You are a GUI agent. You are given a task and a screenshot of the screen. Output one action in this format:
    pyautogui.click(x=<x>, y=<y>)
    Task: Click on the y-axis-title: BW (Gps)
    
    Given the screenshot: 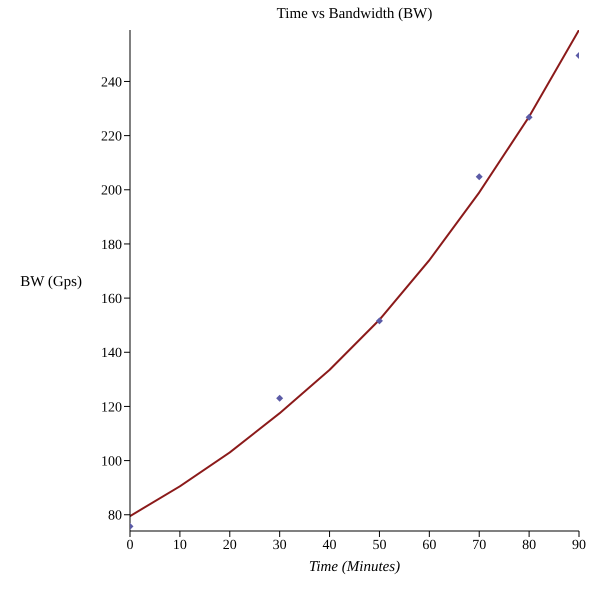 What is the action you would take?
    pyautogui.click(x=51, y=282)
    